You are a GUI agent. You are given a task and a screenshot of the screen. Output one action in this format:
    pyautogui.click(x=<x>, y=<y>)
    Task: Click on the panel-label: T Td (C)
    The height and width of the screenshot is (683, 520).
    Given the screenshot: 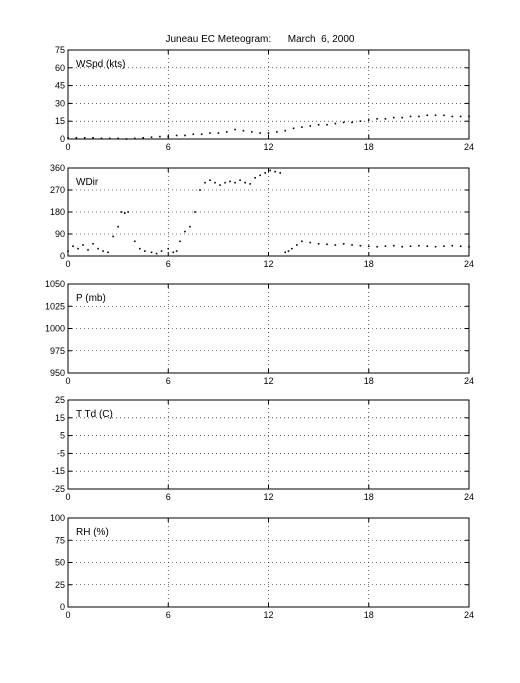 What is the action you would take?
    pyautogui.click(x=94, y=414)
    